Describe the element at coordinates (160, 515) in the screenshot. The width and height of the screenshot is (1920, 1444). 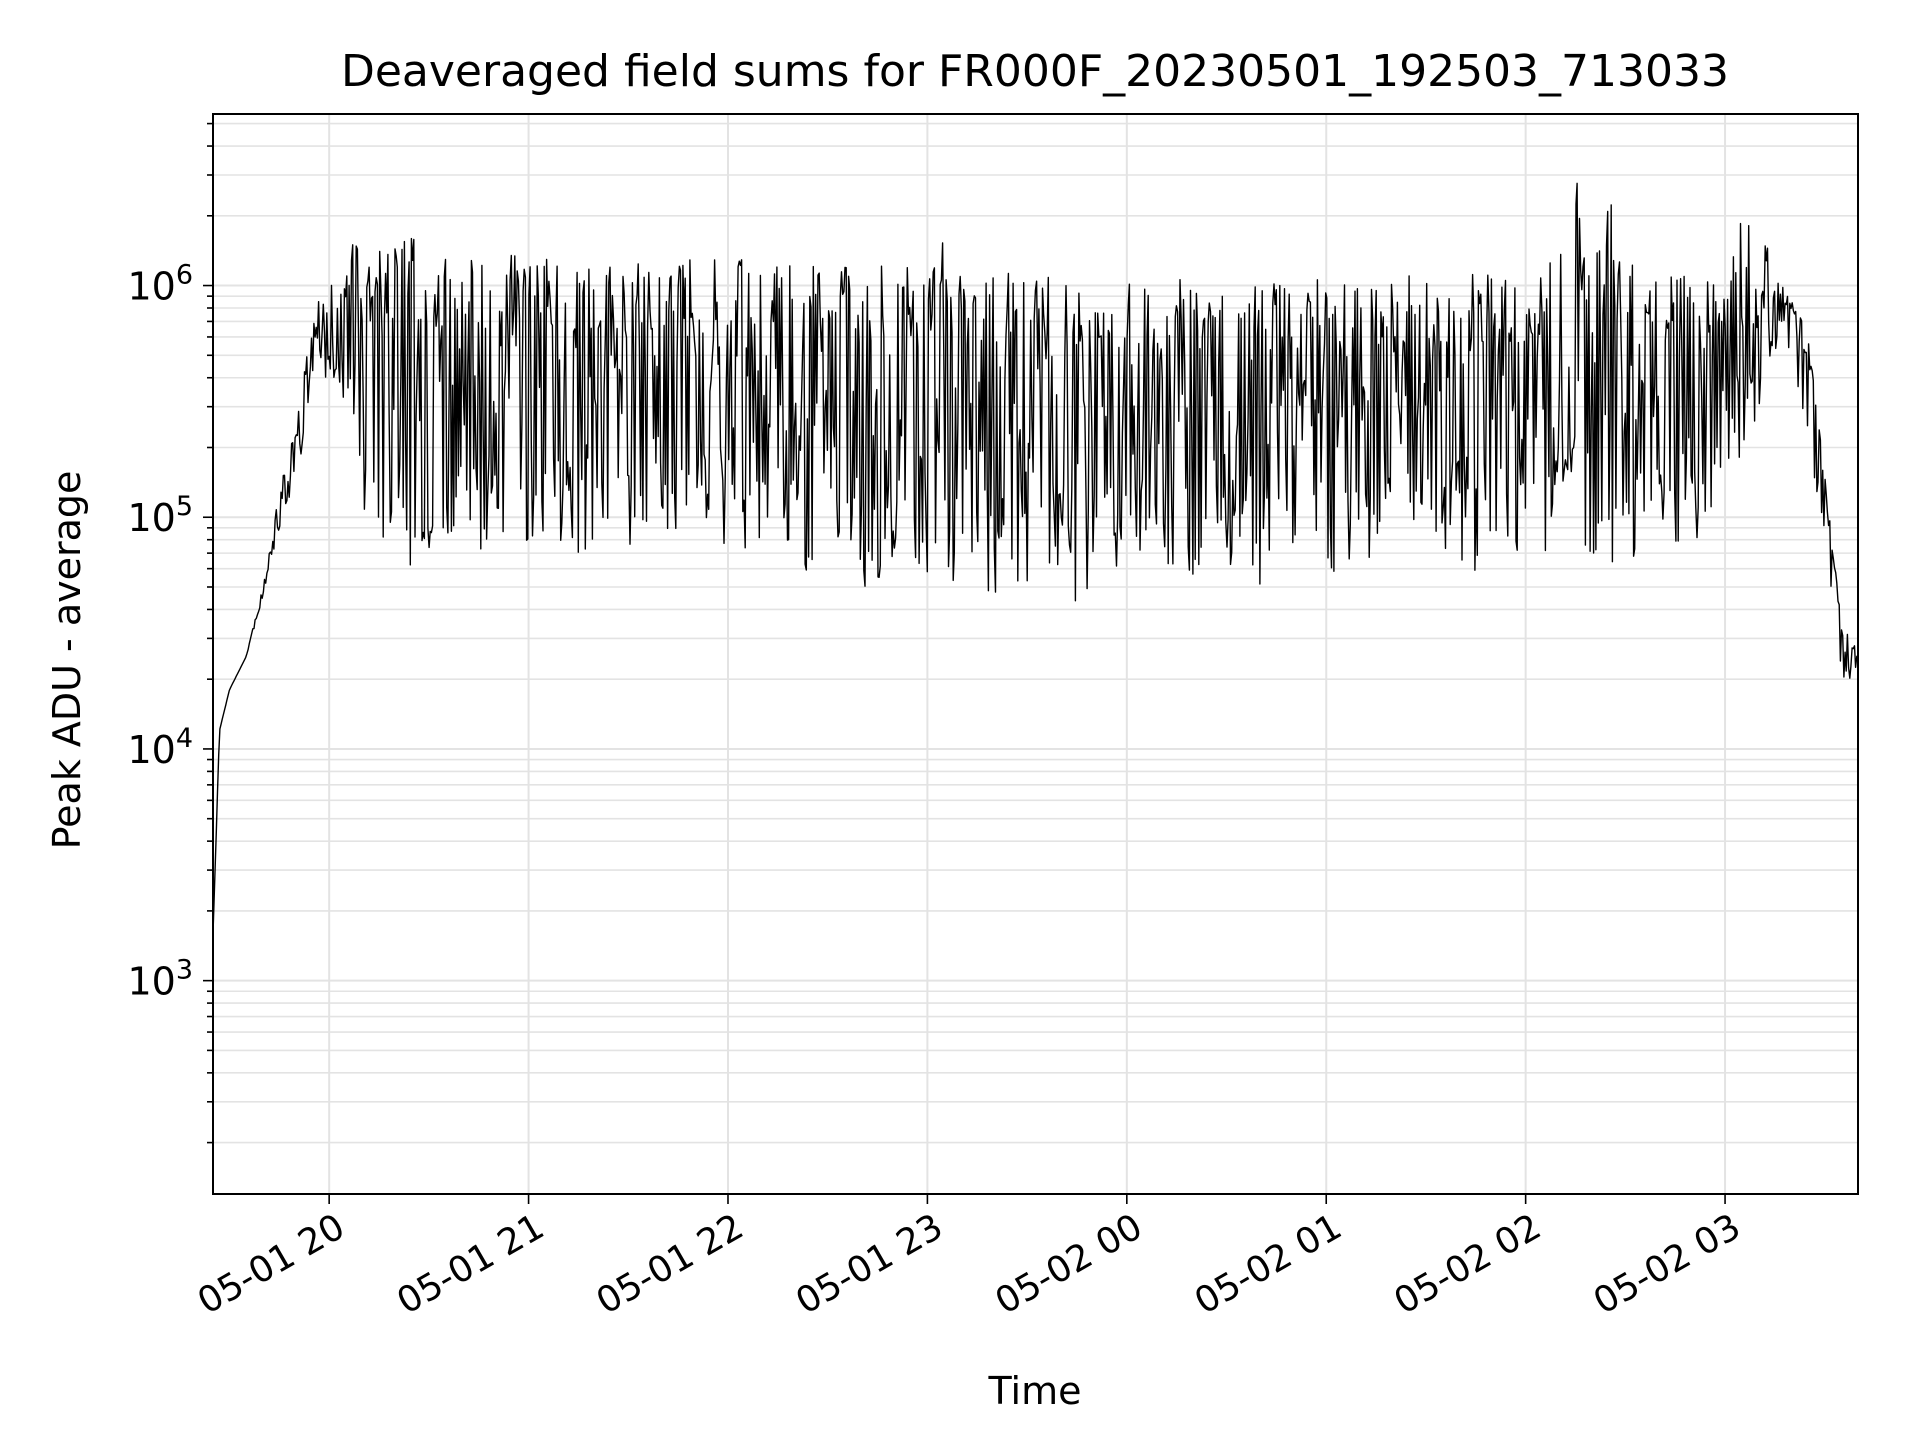
I see `y-tick-label: 105` at that location.